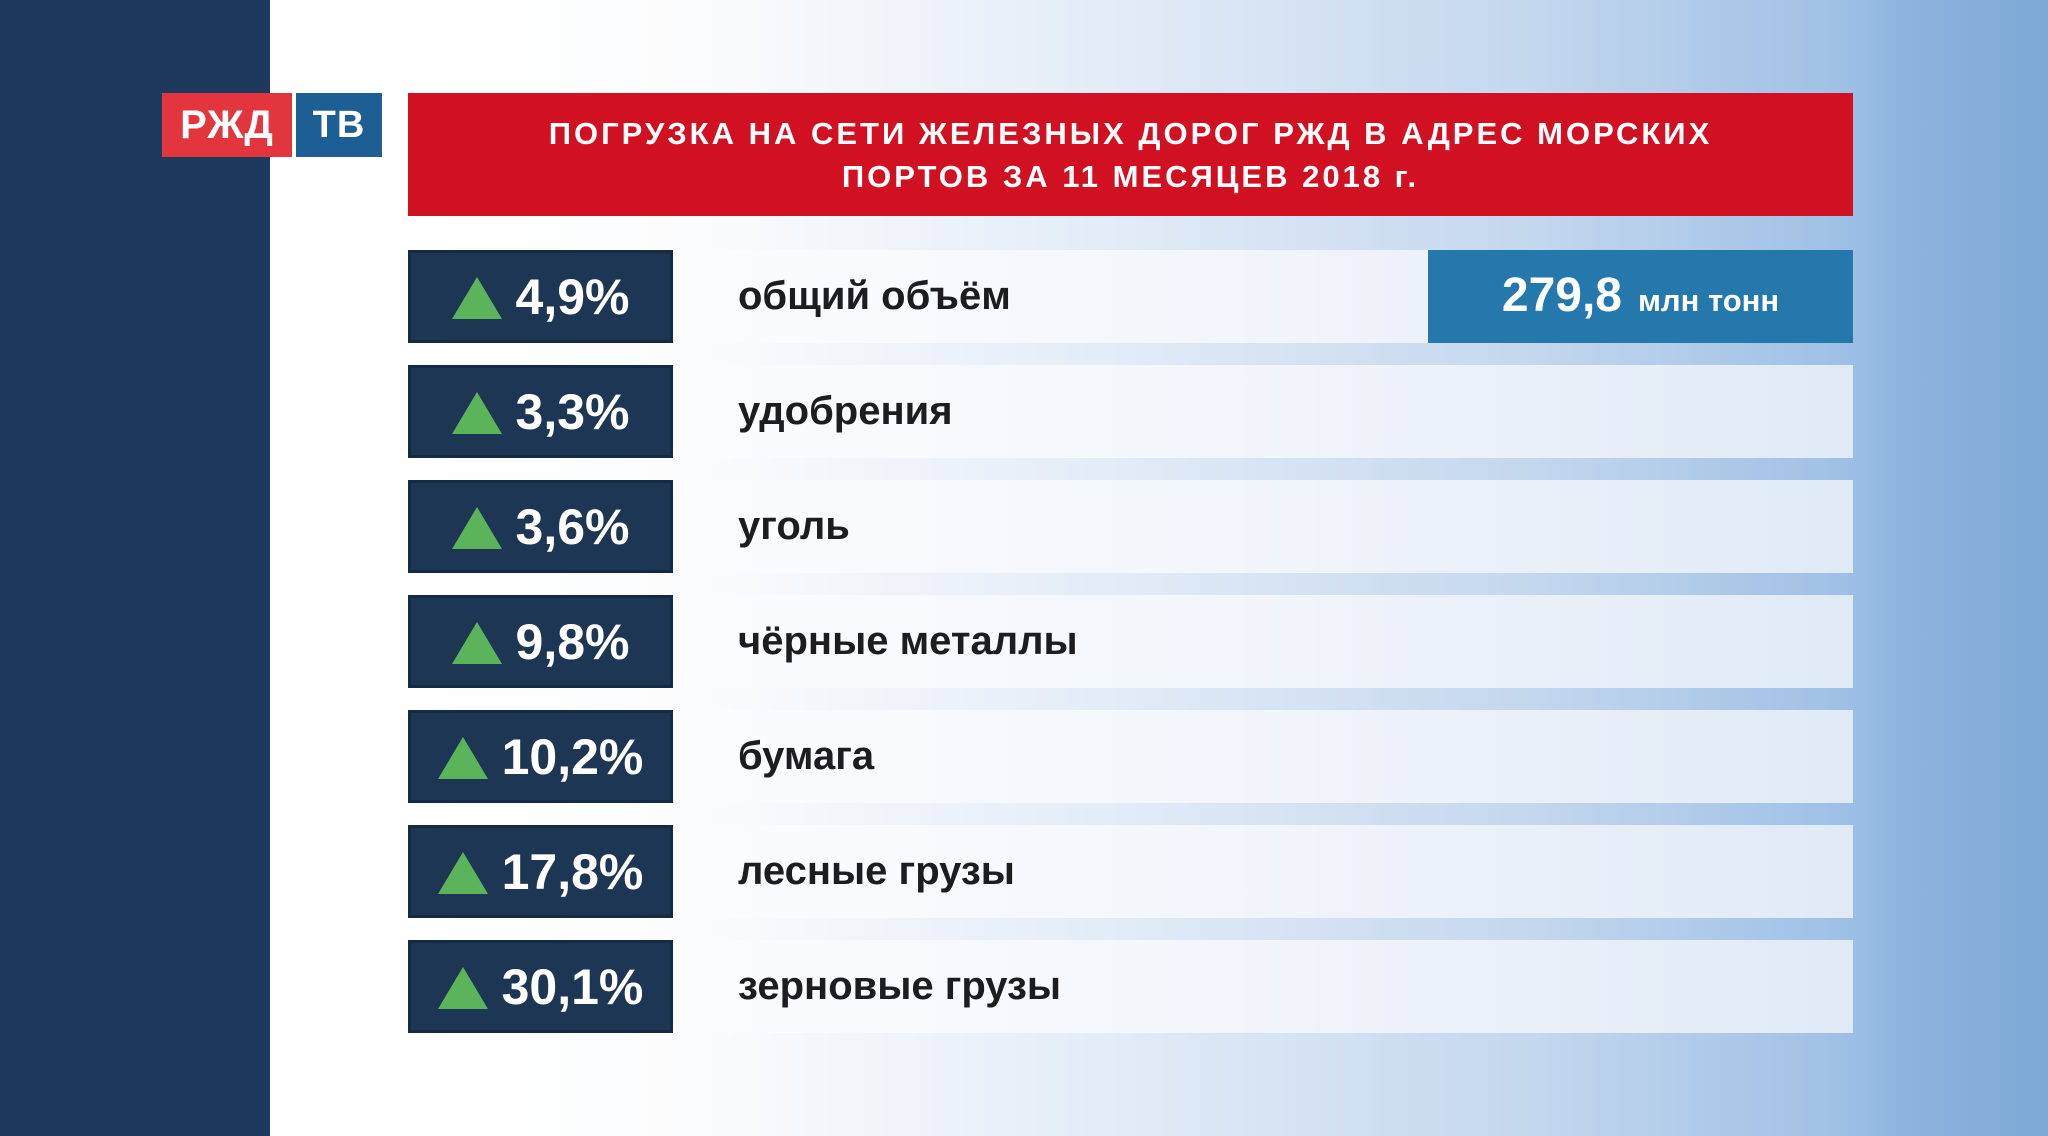  I want to click on table-row: 9,8% чёрные металлы, so click(1130, 641).